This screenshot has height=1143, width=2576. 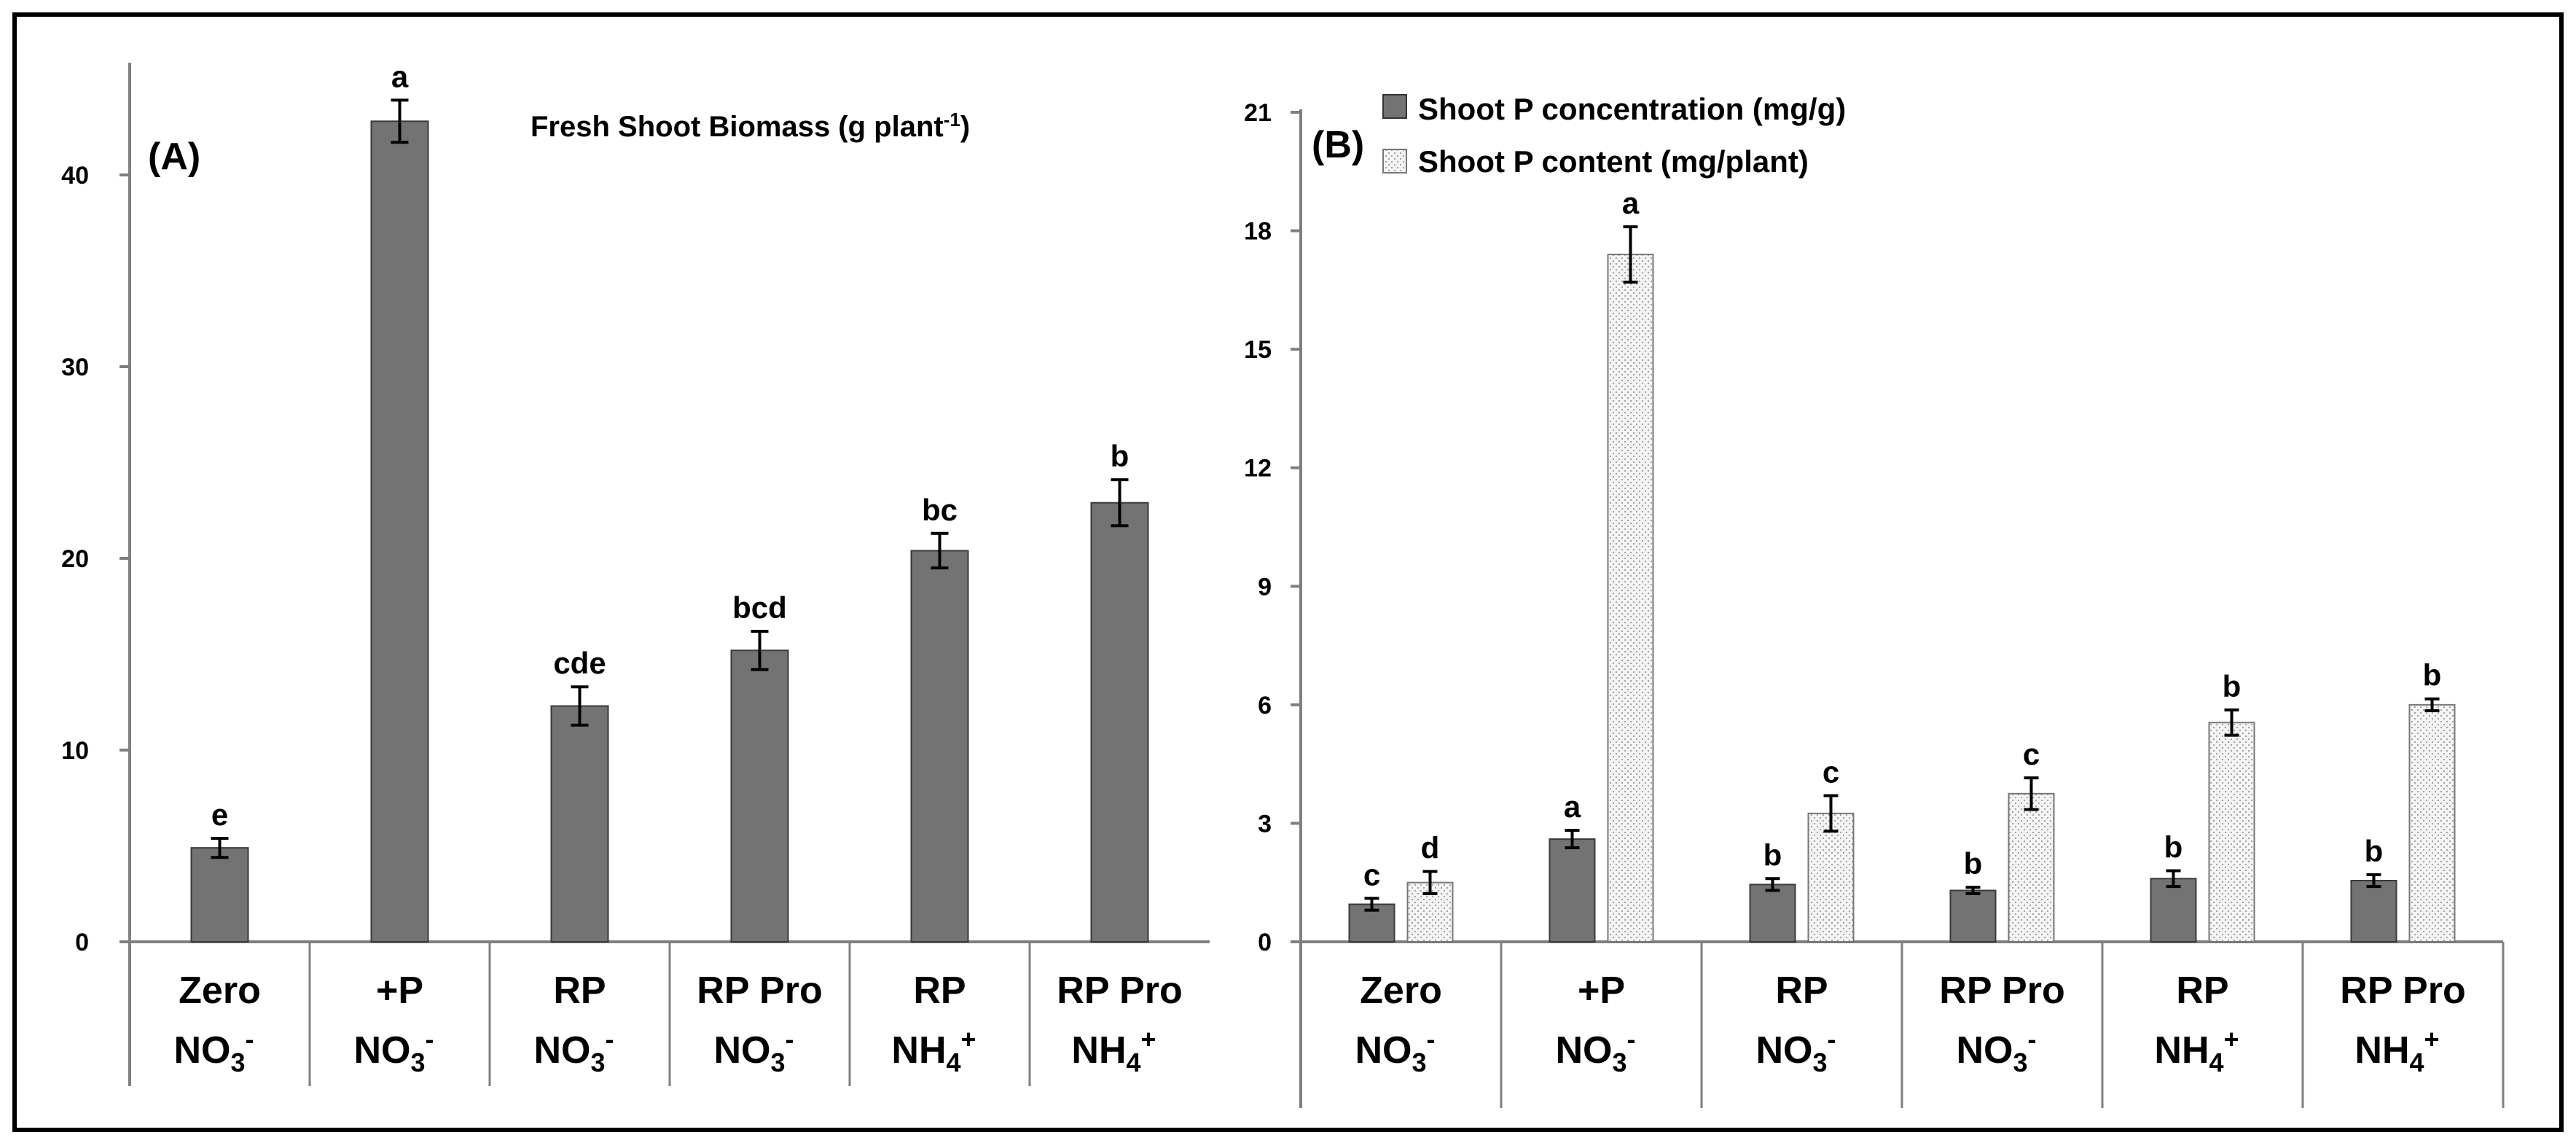 I want to click on significance-letter: bcd, so click(x=759, y=607).